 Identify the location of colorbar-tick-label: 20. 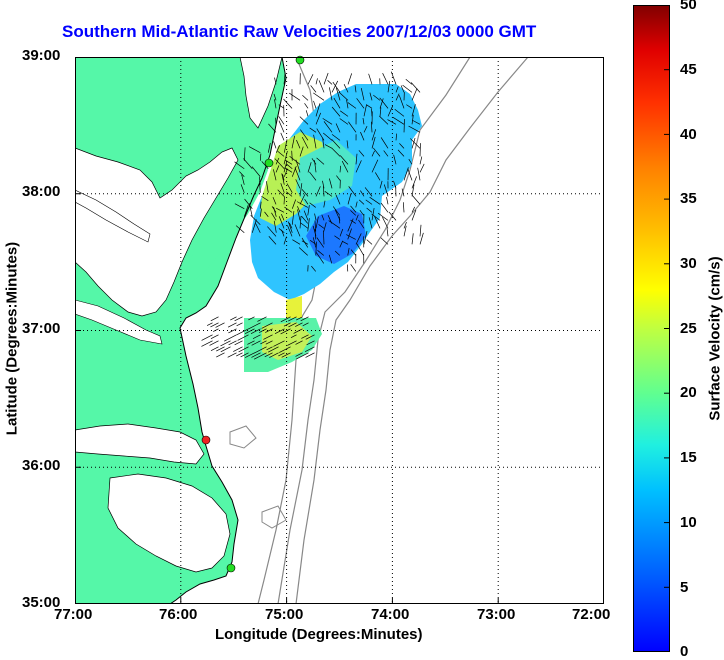
(688, 392).